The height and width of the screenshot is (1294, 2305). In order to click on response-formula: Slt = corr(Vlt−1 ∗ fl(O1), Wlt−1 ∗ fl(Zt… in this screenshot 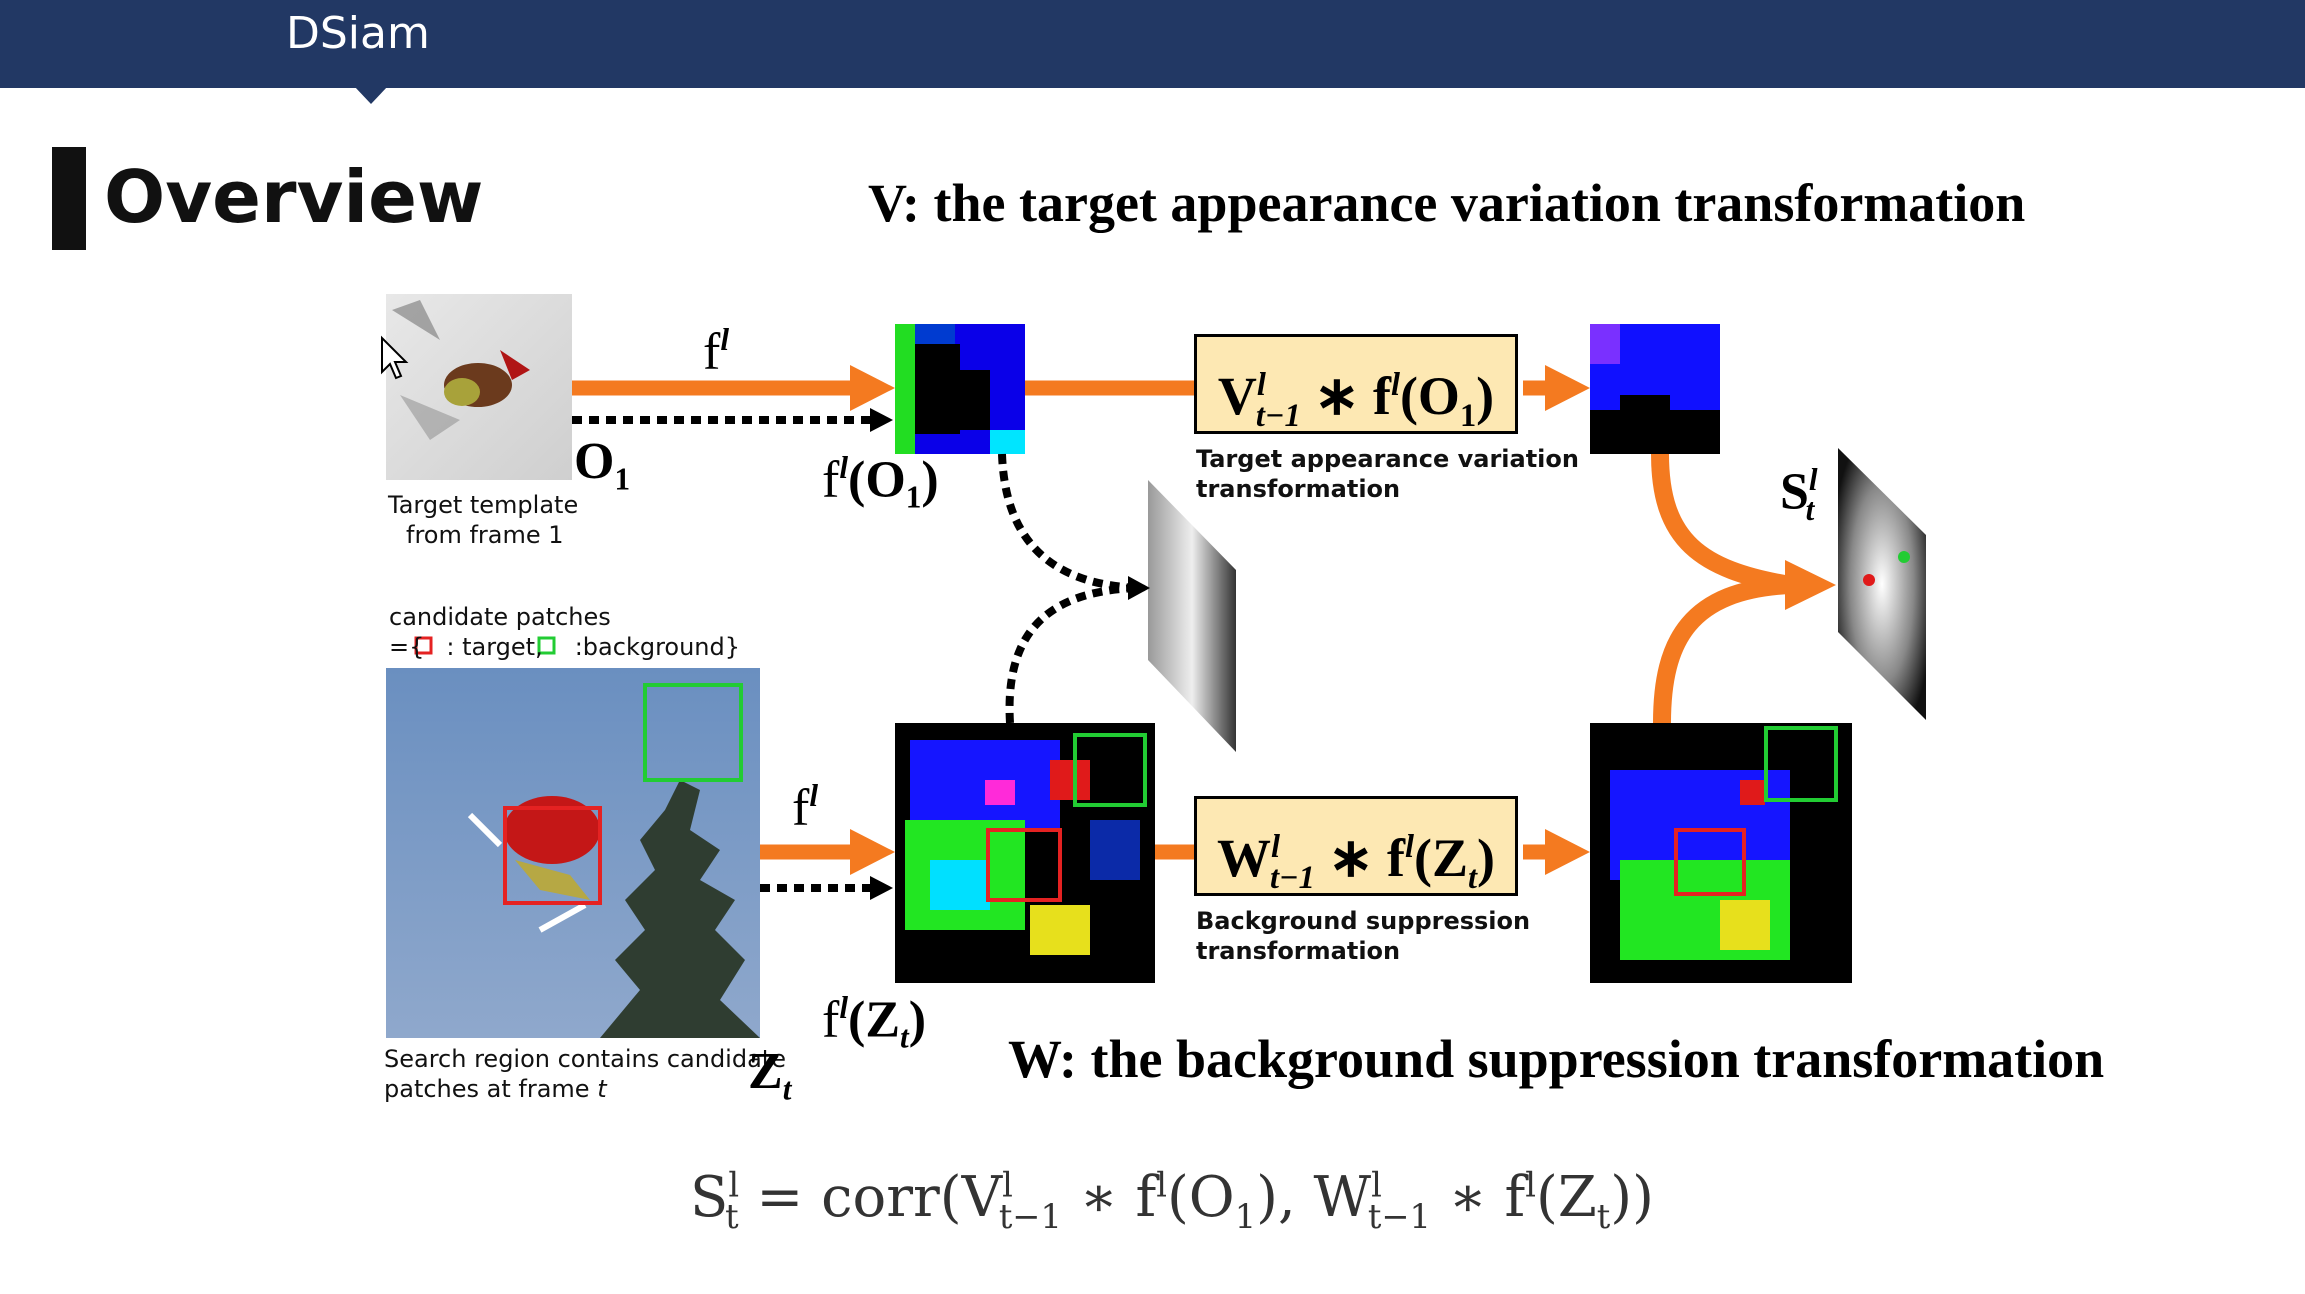, I will do `click(1172, 1201)`.